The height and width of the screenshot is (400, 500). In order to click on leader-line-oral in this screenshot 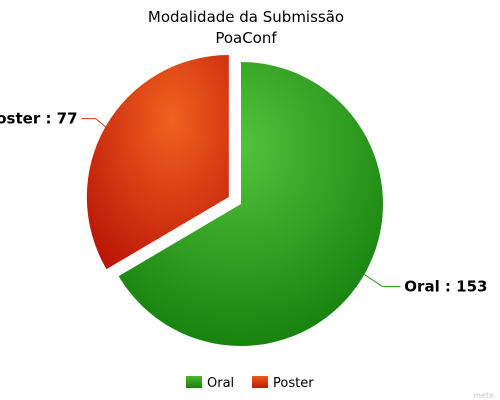, I will do `click(382, 280)`.